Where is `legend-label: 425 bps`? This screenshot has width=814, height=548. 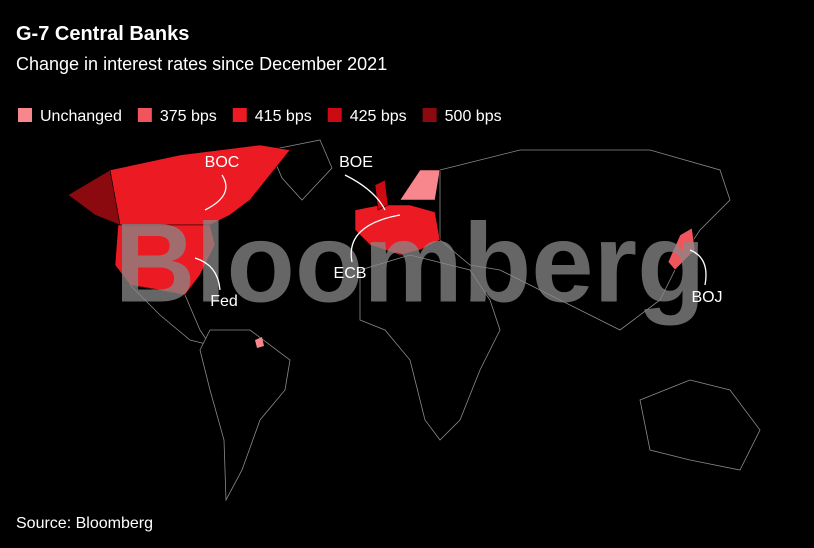 legend-label: 425 bps is located at coordinates (378, 116).